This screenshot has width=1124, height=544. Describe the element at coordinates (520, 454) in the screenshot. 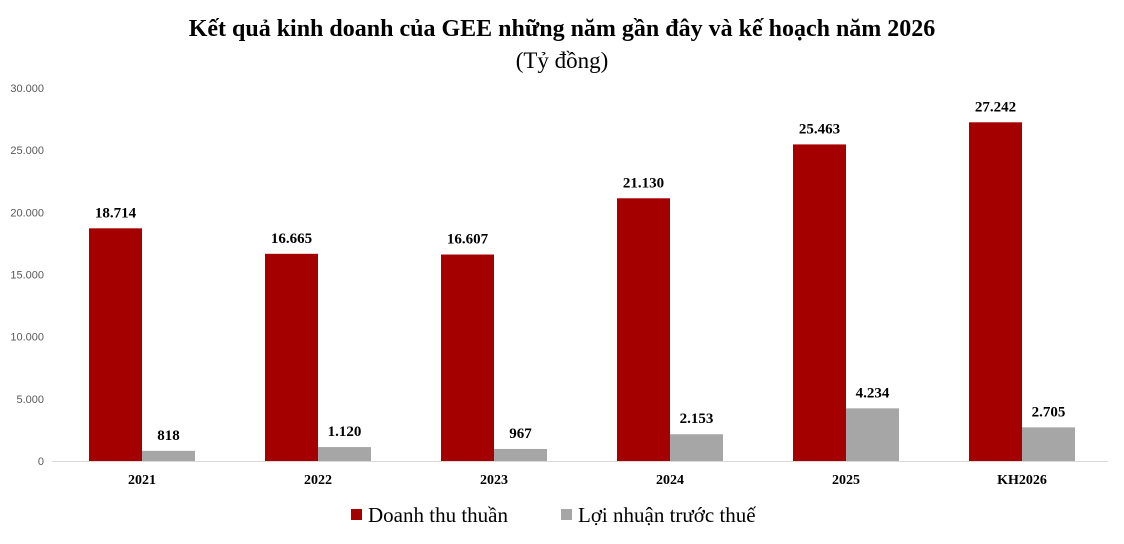

I see `bar-loi-nhuan-2023` at that location.